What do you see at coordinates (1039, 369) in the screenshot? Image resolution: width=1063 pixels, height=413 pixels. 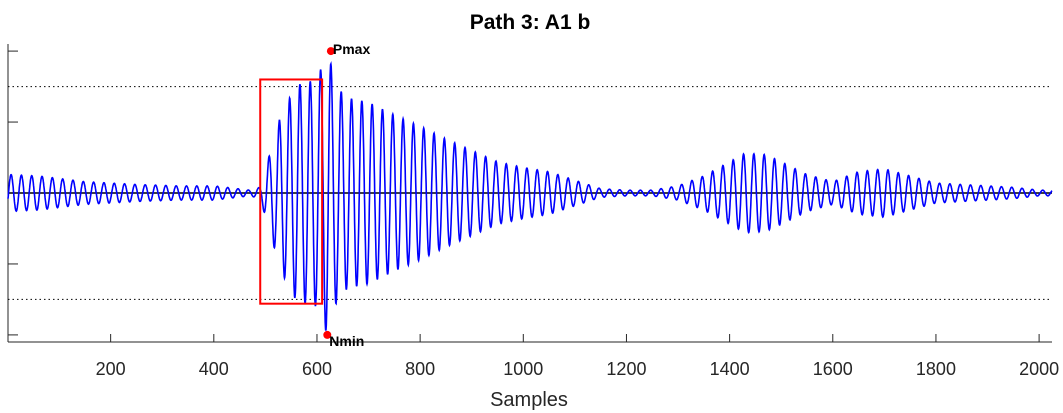 I see `x-tick-label: 2000` at bounding box center [1039, 369].